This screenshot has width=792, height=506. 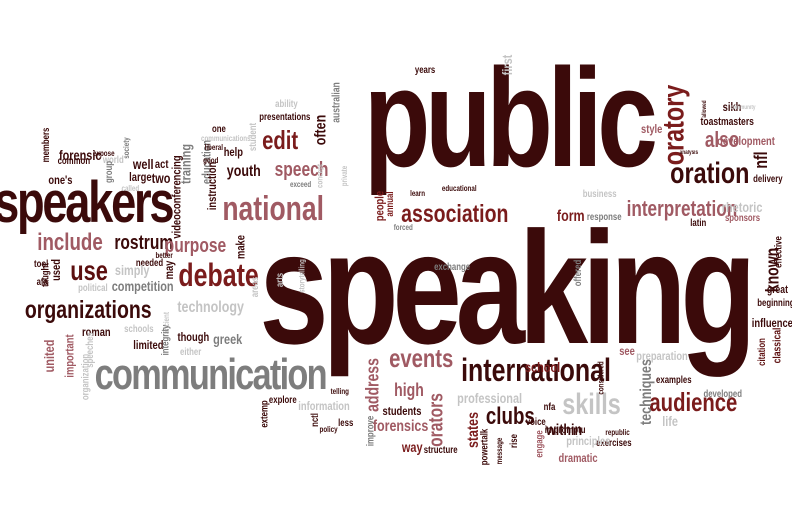 What do you see at coordinates (212, 186) in the screenshot?
I see `cloud-word-instruction: instruction` at bounding box center [212, 186].